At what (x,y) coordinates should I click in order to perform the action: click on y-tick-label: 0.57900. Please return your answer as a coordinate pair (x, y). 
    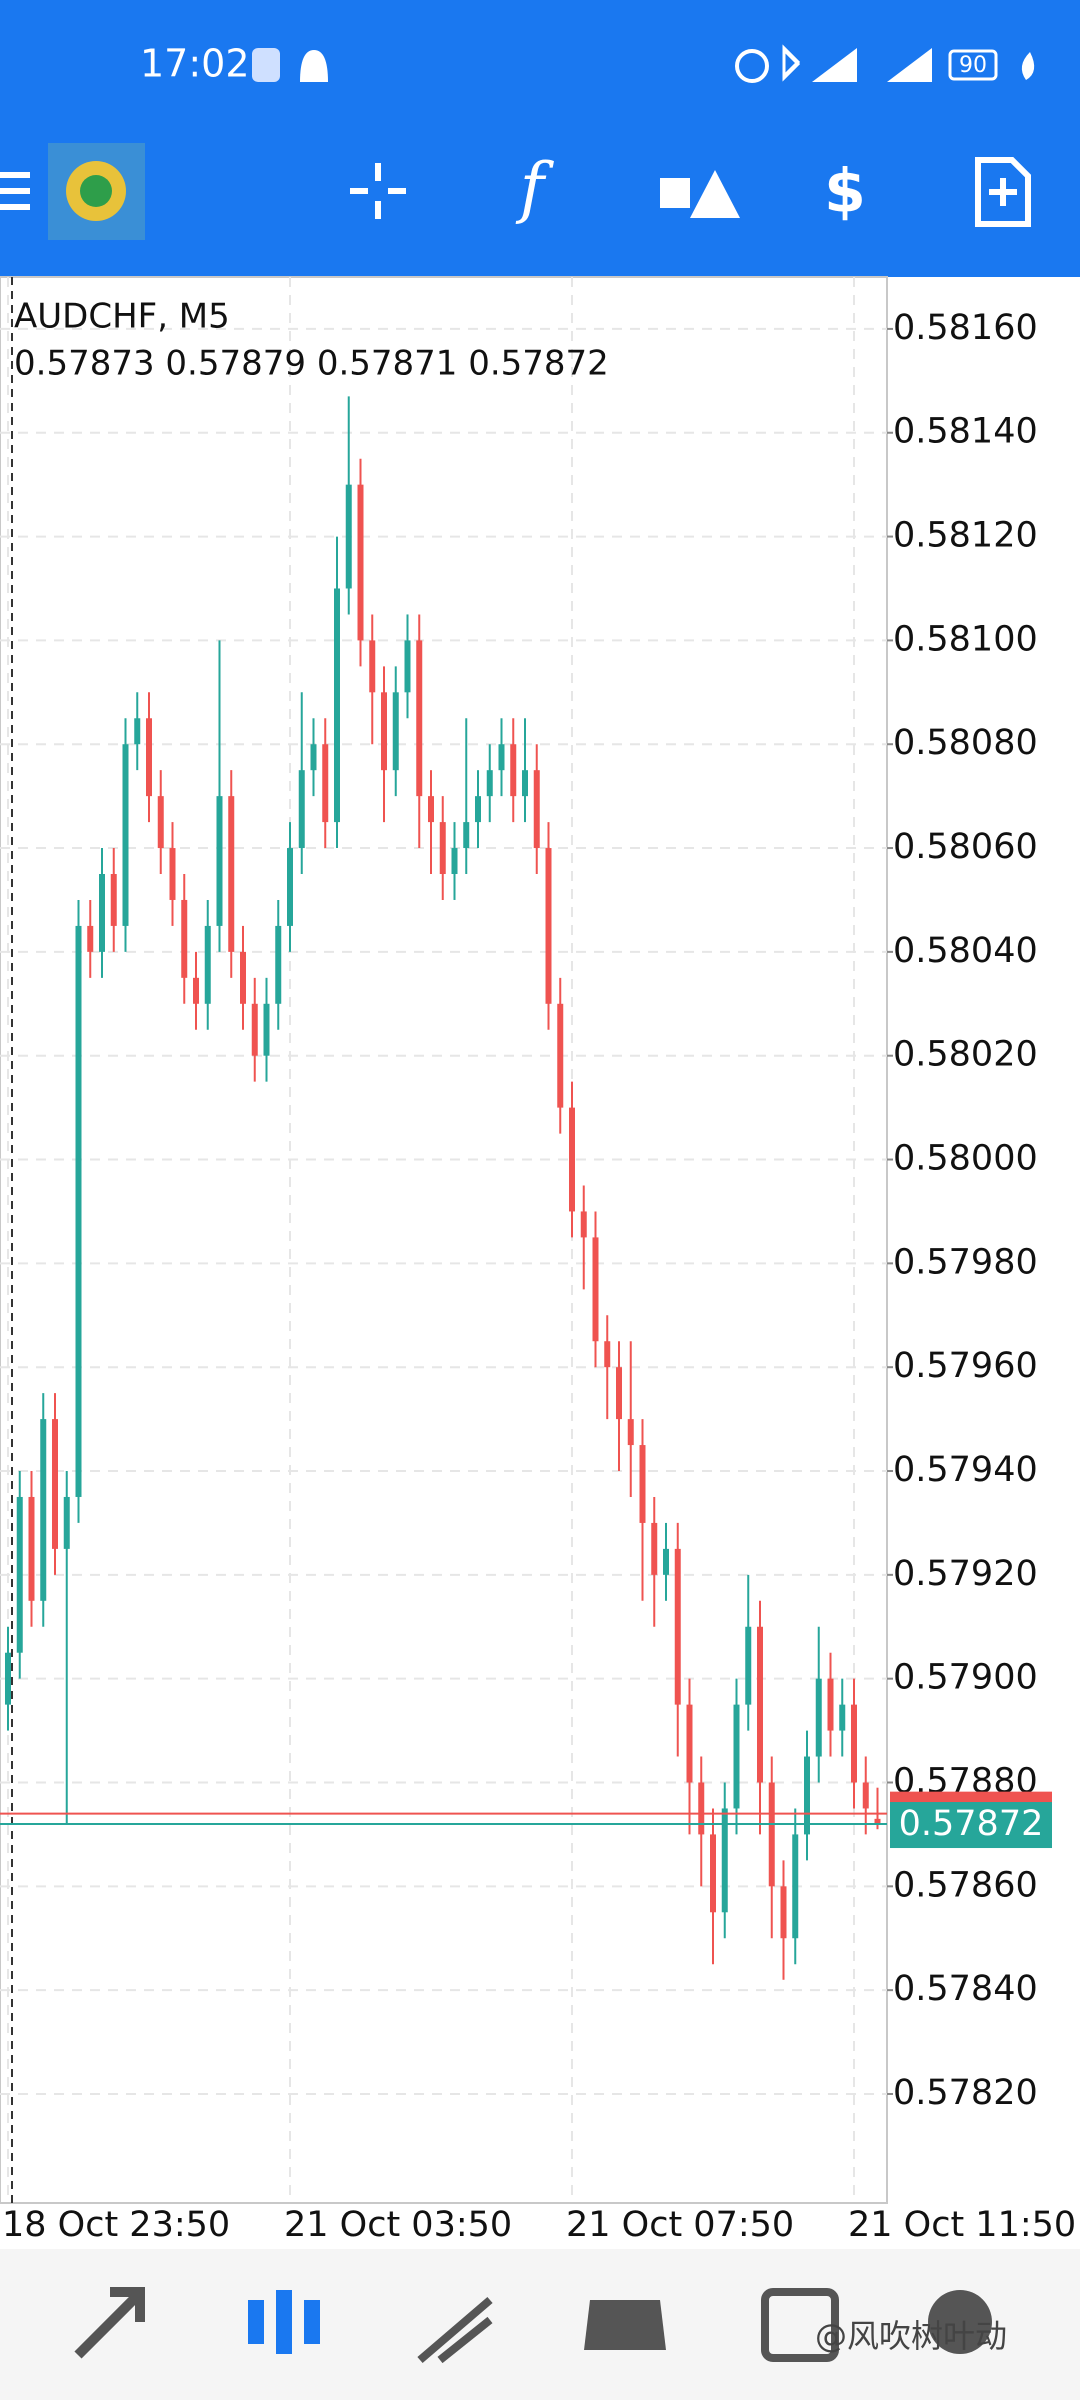
    Looking at the image, I should click on (965, 1678).